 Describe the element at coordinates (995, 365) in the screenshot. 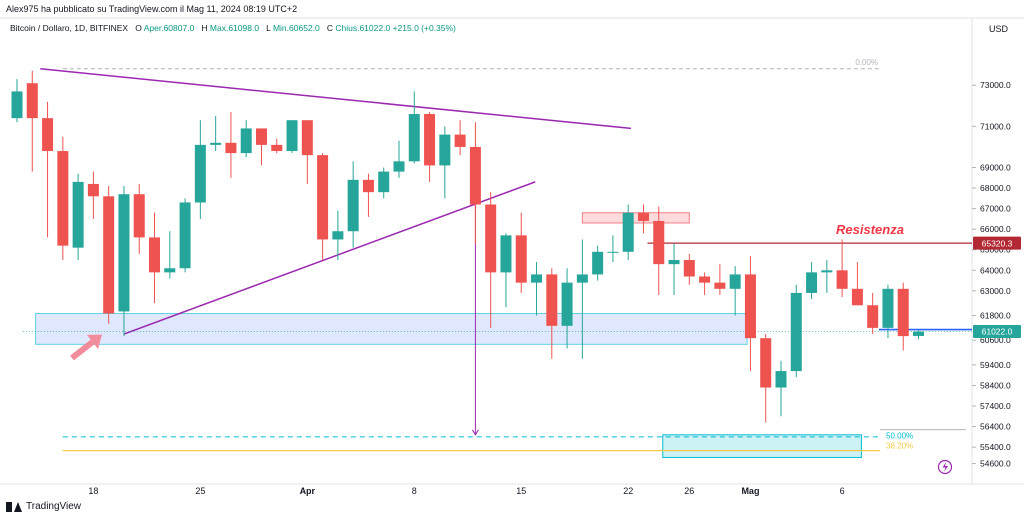

I see `y-tick-label: 59400.0` at that location.